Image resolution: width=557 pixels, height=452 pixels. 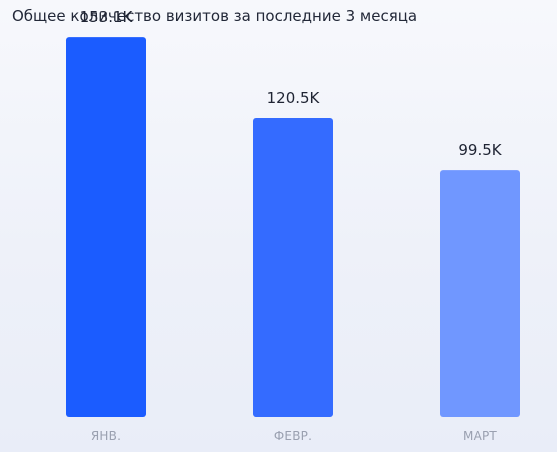 What do you see at coordinates (480, 150) in the screenshot?
I see `bar-value-label: 99.5K` at bounding box center [480, 150].